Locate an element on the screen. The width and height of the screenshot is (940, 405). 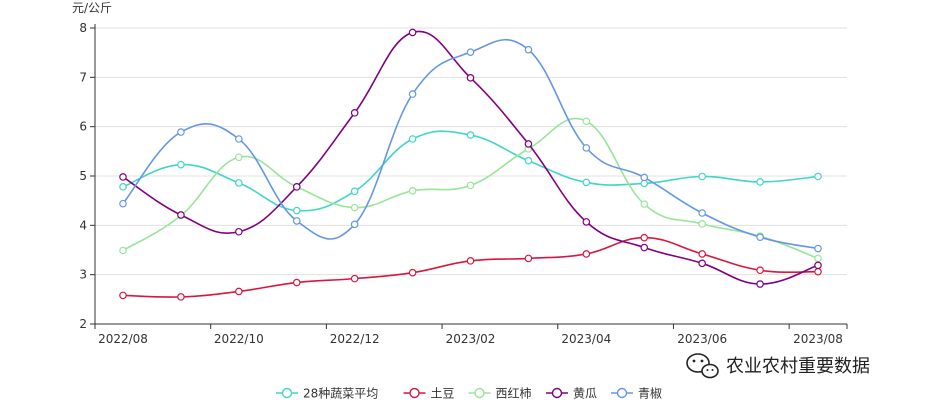
y-tick-label: 5 is located at coordinates (83, 176).